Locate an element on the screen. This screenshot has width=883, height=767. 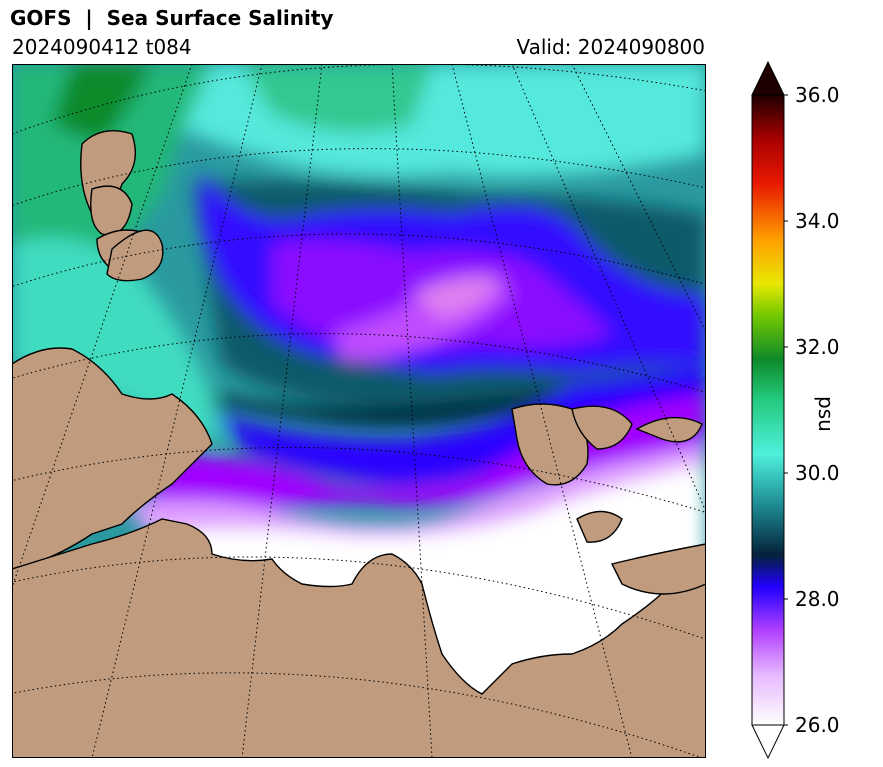
run-label: 2024090412 t084 is located at coordinates (102, 47).